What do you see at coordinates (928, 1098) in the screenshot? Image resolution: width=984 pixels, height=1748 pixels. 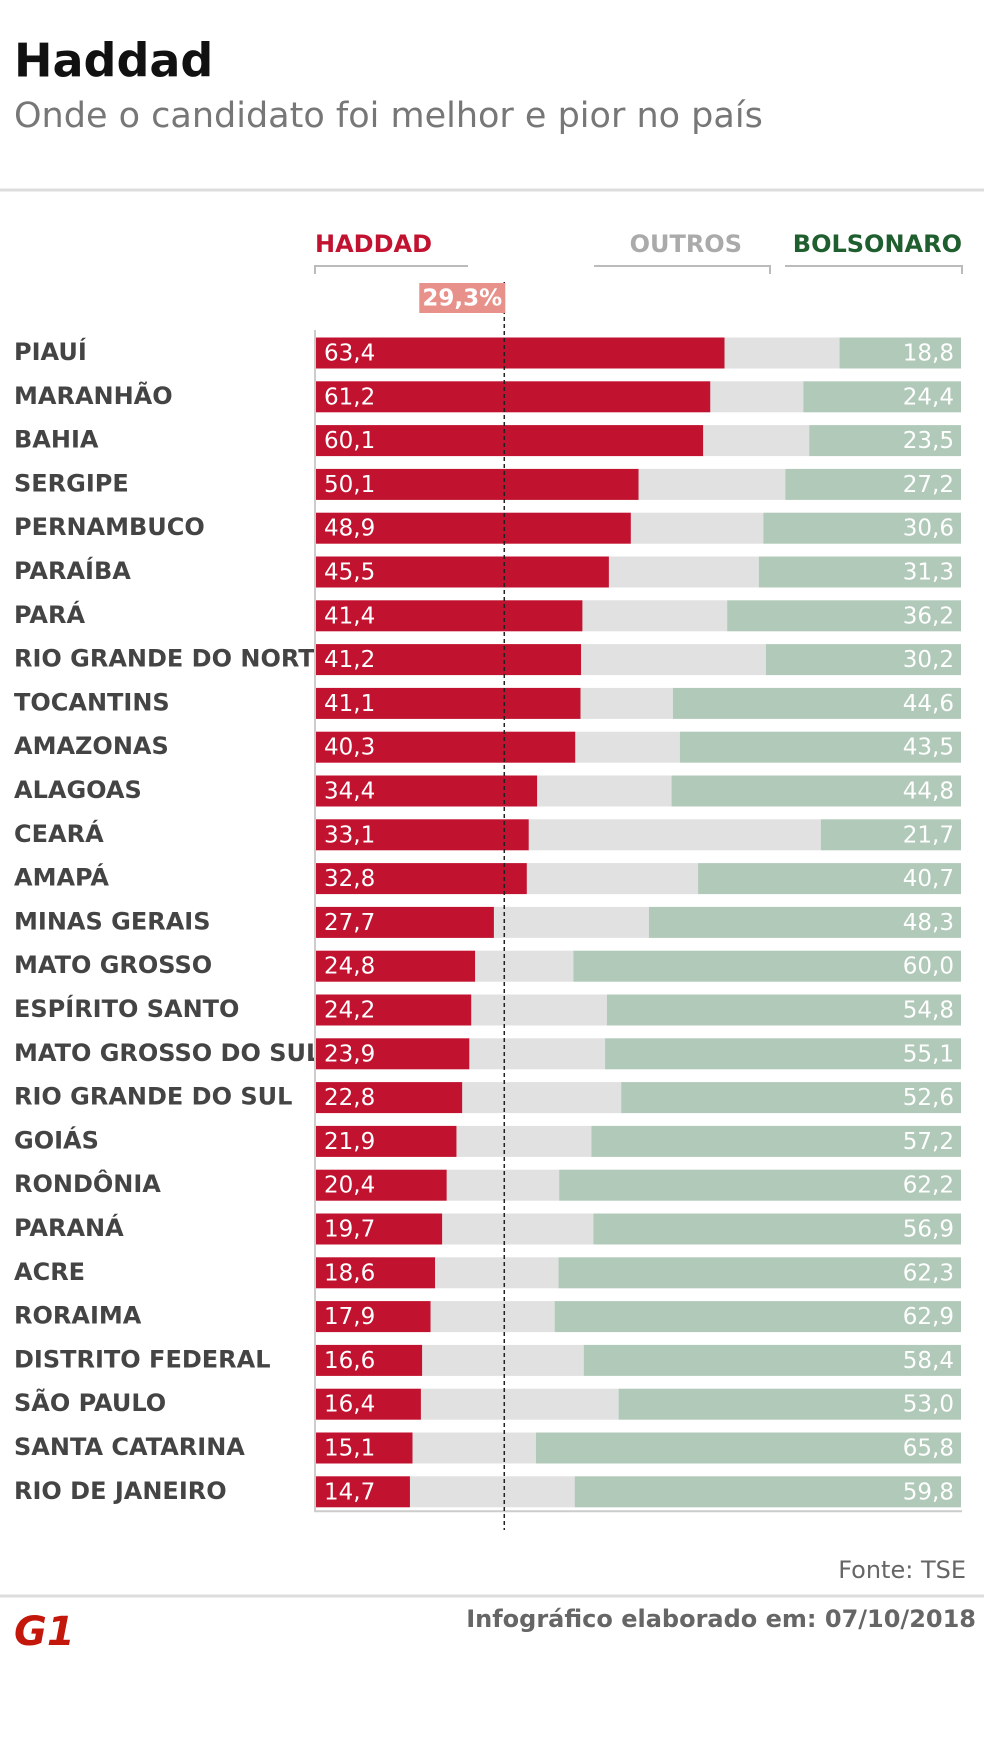 I see `data-label: 52,6` at bounding box center [928, 1098].